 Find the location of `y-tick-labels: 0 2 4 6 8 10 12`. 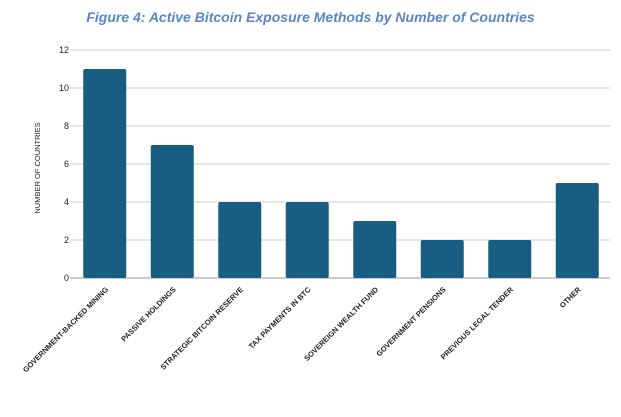

y-tick-labels: 0 2 4 6 8 10 12 is located at coordinates (64, 164).